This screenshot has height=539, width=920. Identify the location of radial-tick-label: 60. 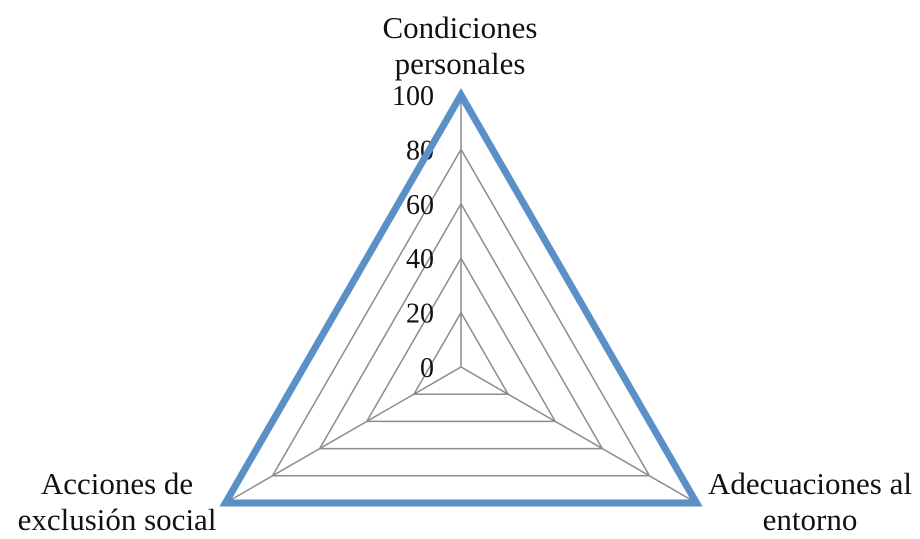
(420, 205).